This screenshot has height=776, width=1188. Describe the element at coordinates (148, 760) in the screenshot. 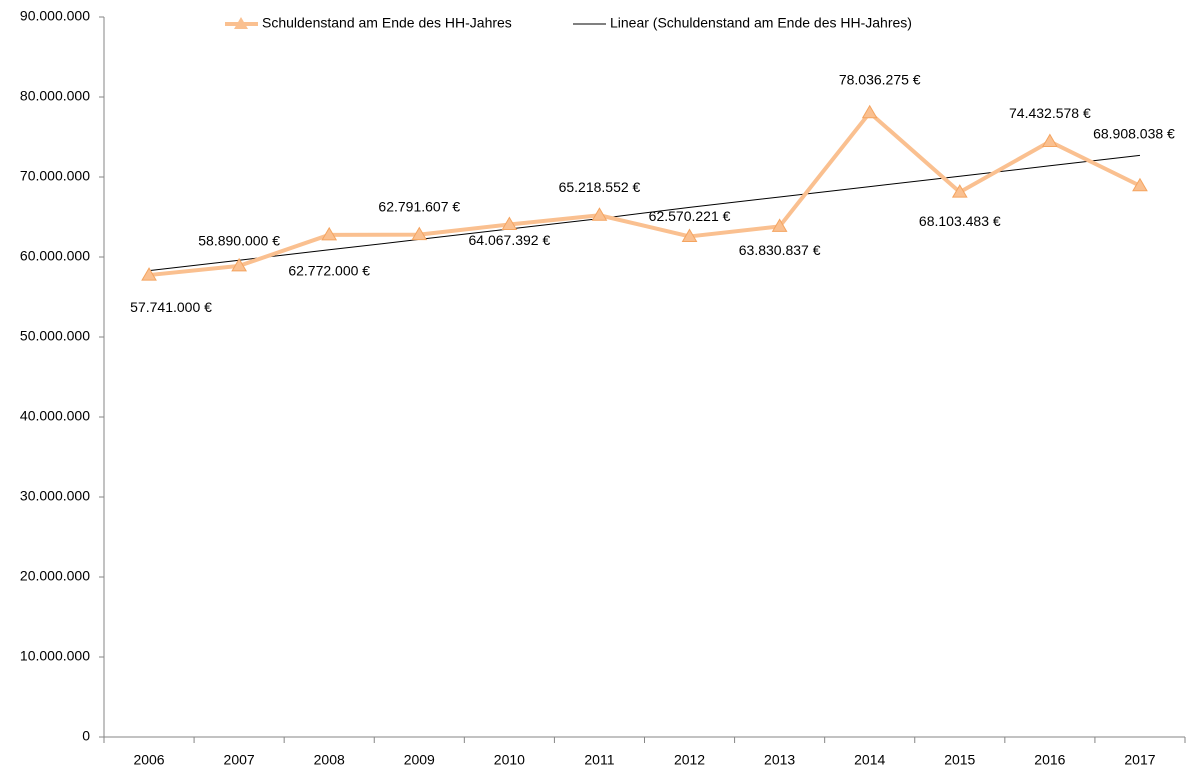

I see `x-tick-label: 2006` at that location.